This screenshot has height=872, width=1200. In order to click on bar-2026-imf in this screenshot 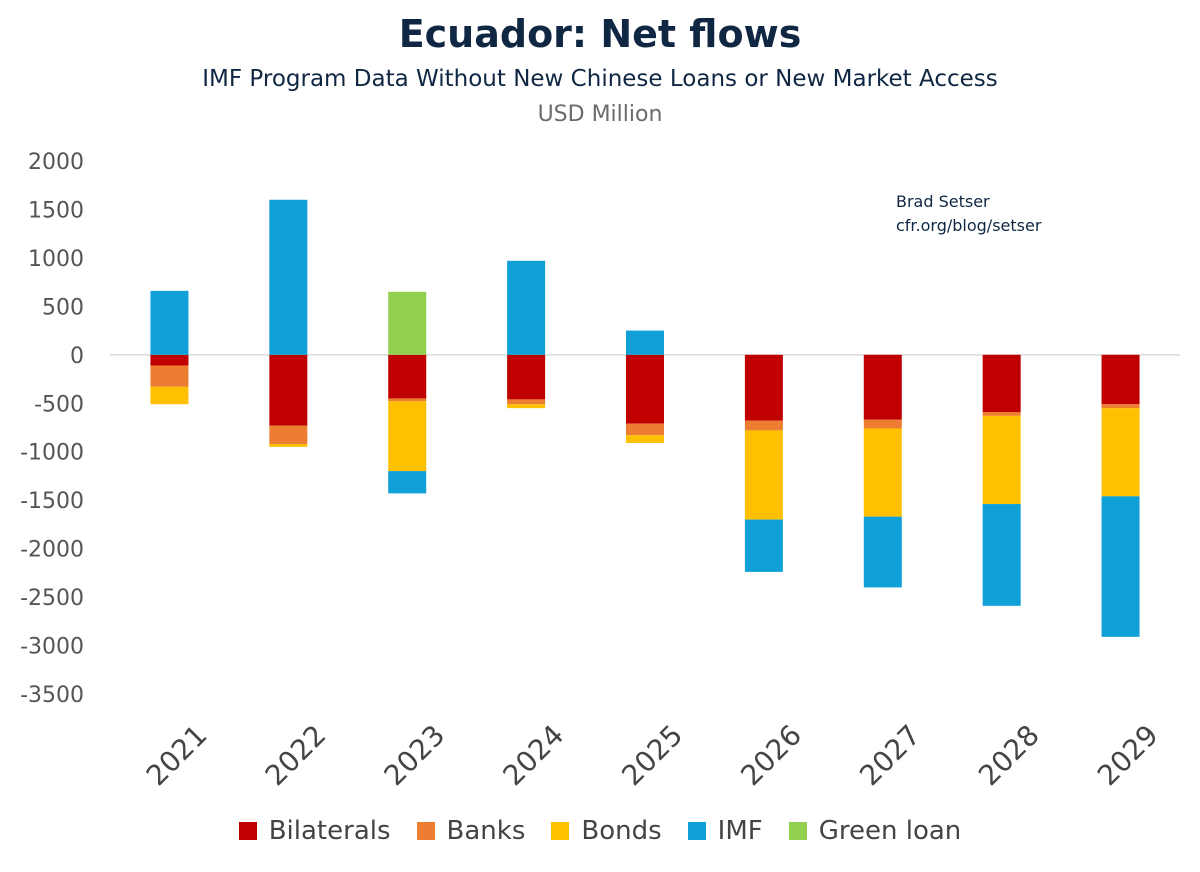, I will do `click(763, 545)`.